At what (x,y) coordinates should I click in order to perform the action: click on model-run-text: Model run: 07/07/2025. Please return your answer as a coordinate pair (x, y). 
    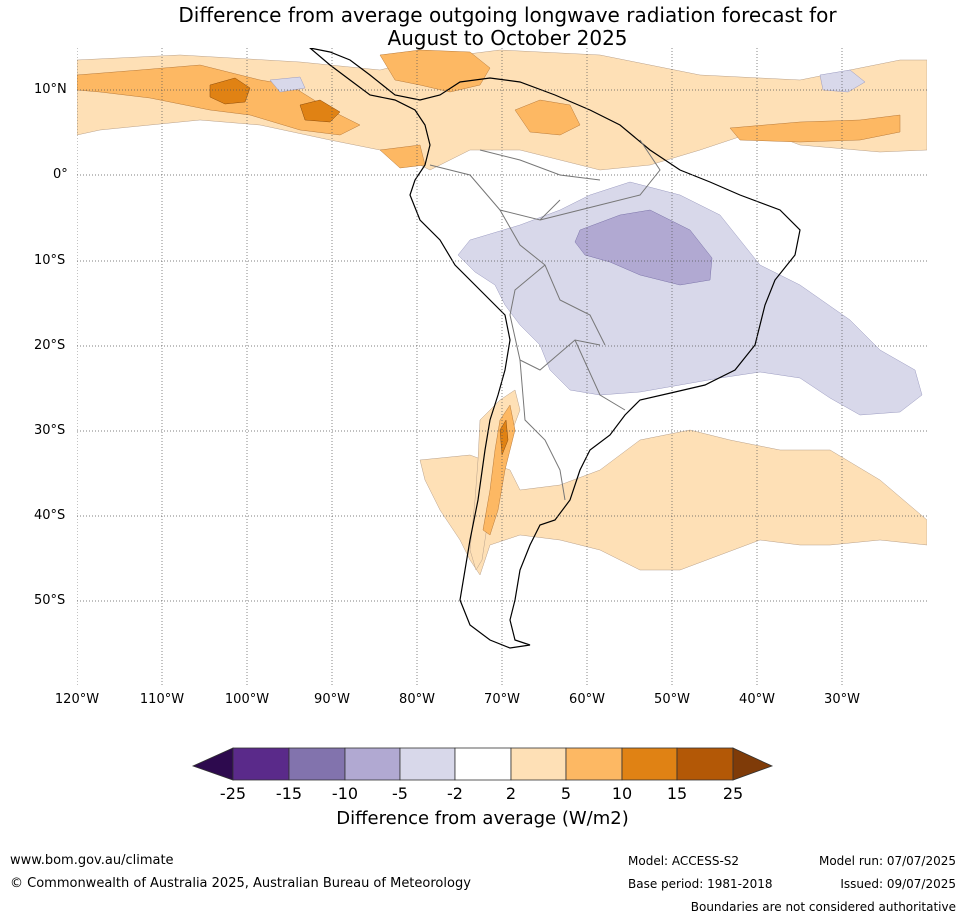
    Looking at the image, I should click on (887, 861).